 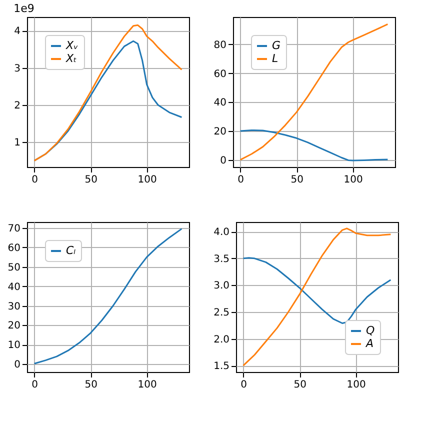 I want to click on y-tick-label: 3, so click(x=17, y=68).